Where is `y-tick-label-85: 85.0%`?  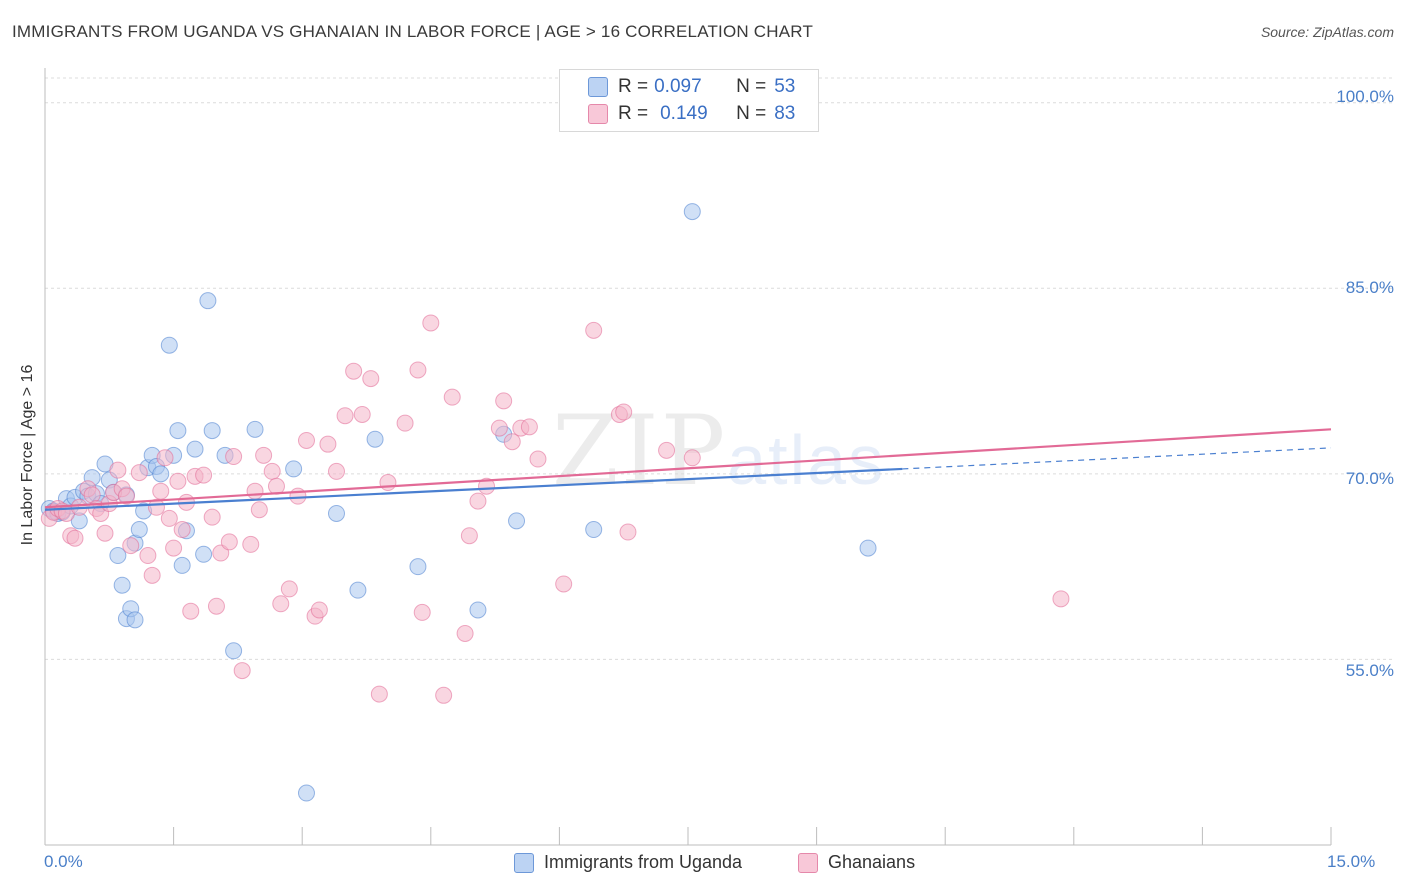 y-tick-label-85: 85.0% is located at coordinates (1369, 287).